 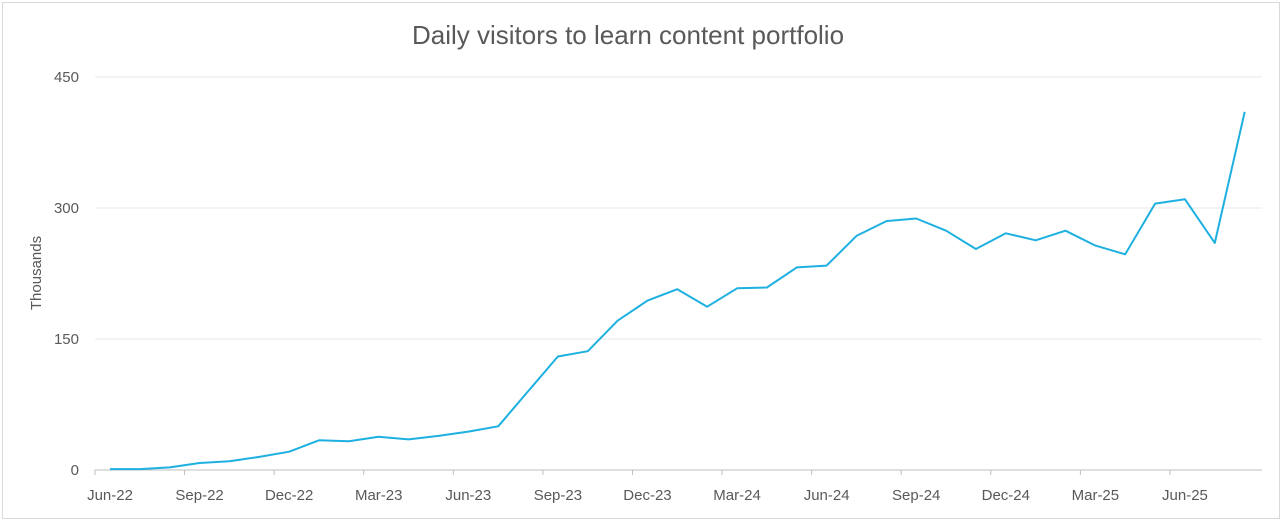 I want to click on x-tick-label: Mar-25, so click(x=1096, y=495).